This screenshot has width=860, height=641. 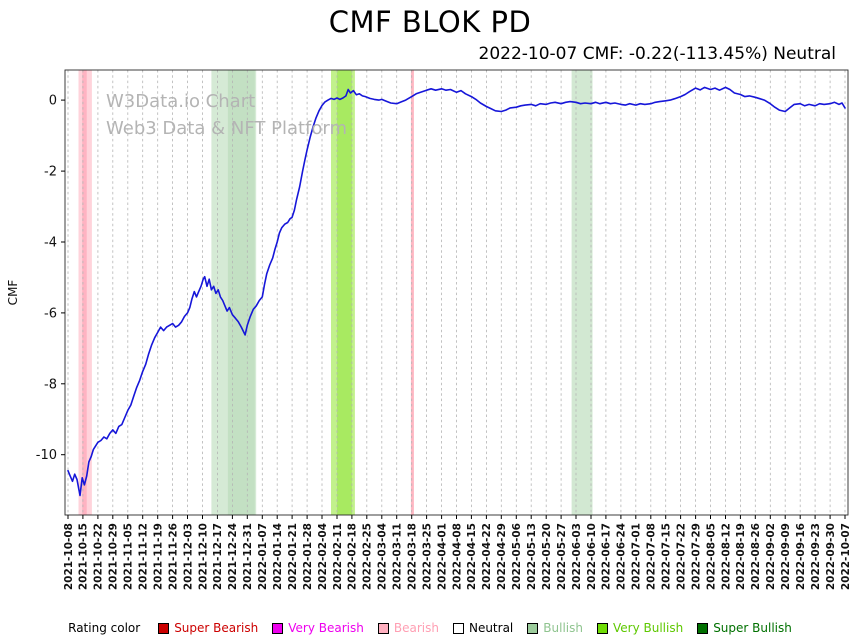 What do you see at coordinates (338, 556) in the screenshot?
I see `x-tick-label: 2022-02-11` at bounding box center [338, 556].